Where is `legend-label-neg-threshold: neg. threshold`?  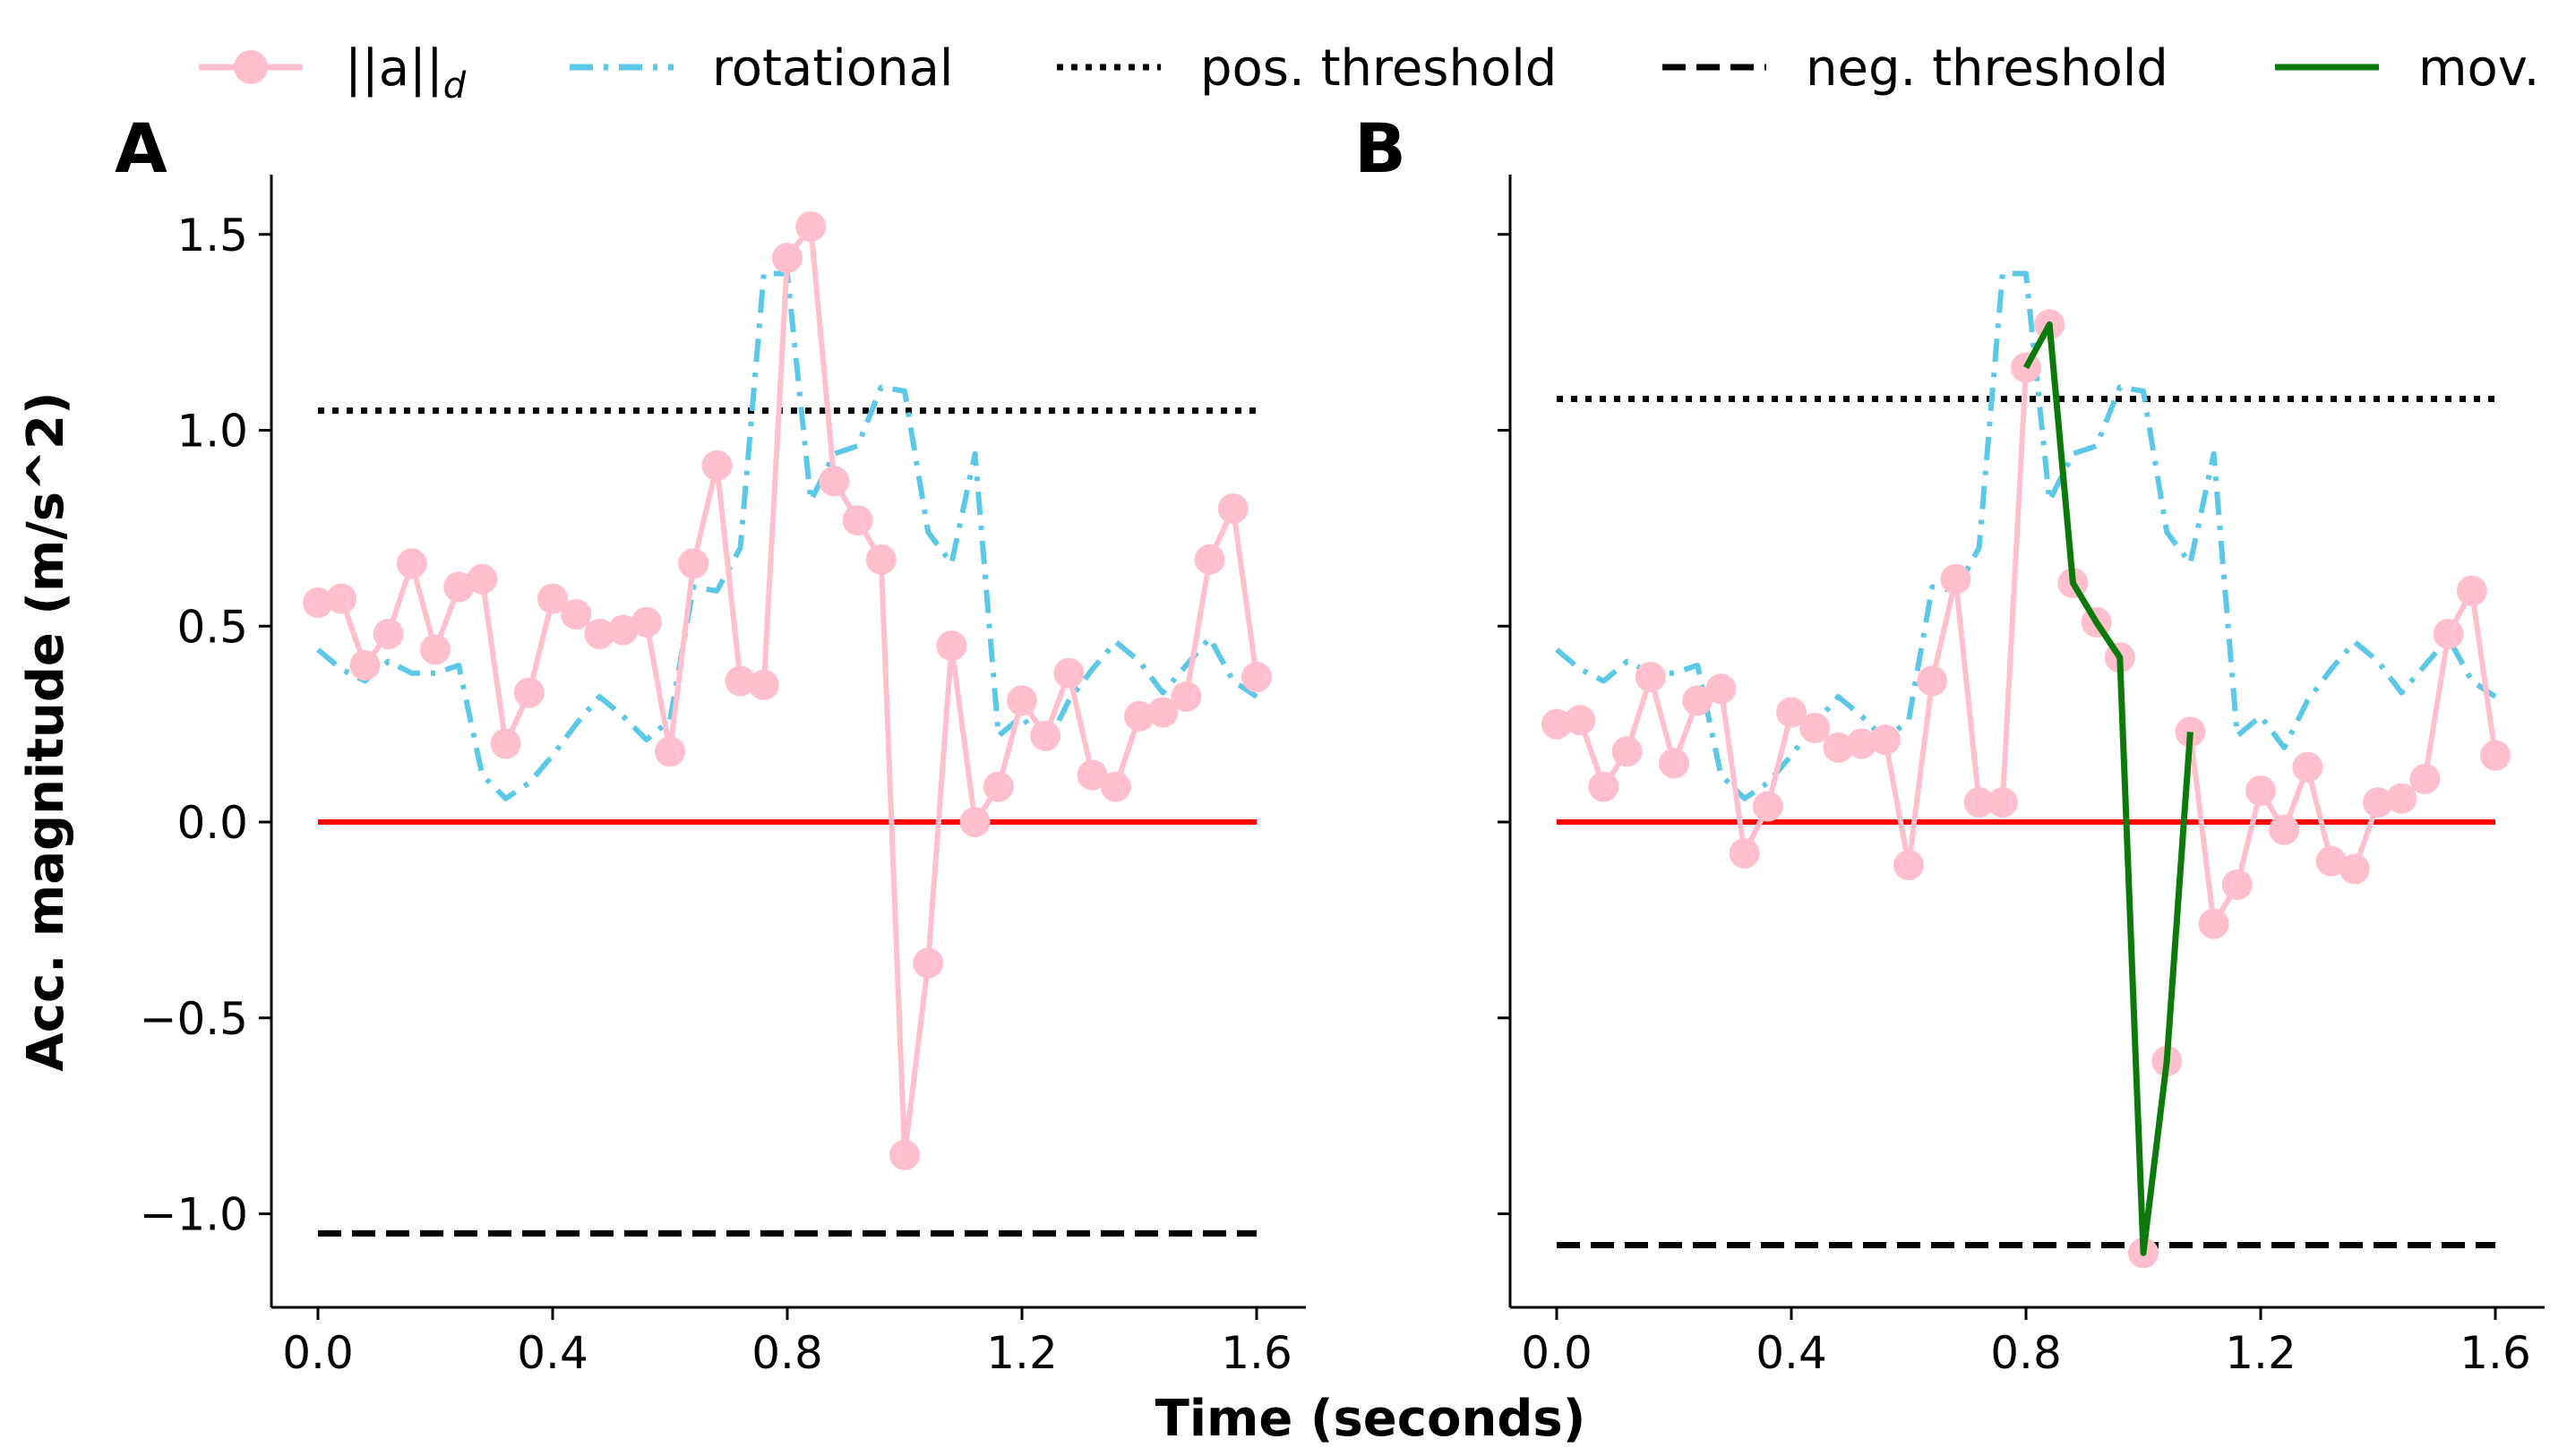
legend-label-neg-threshold: neg. threshold is located at coordinates (1987, 68).